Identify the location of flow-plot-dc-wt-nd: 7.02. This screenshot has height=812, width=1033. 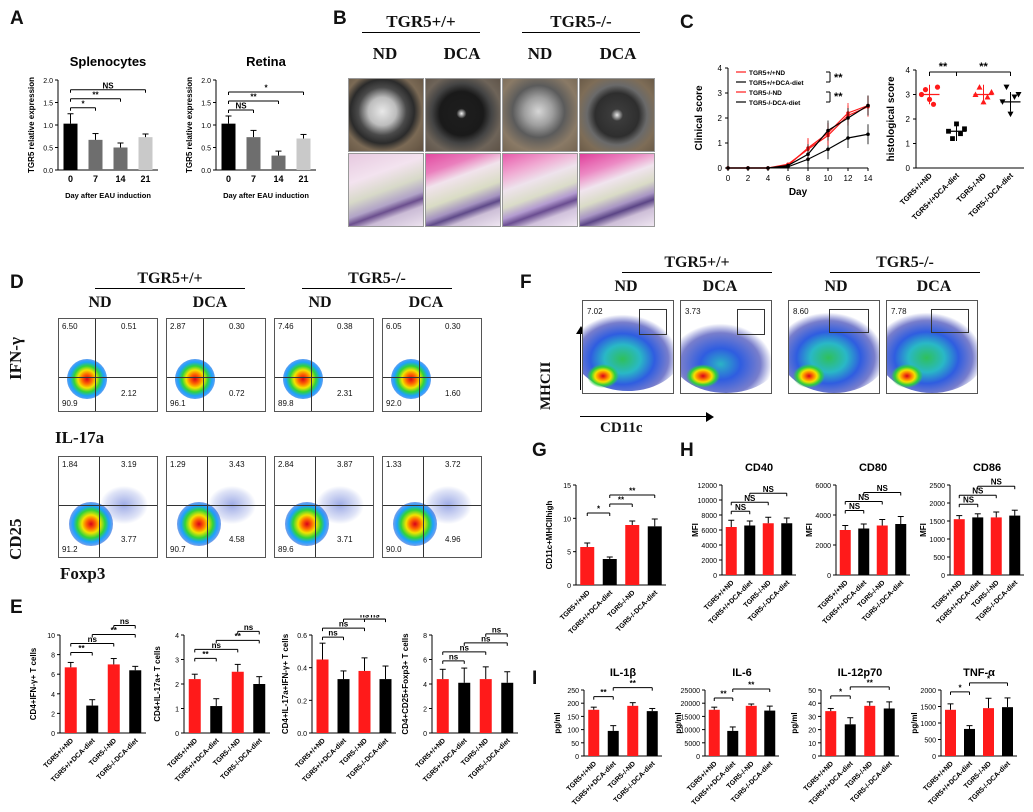
(628, 347).